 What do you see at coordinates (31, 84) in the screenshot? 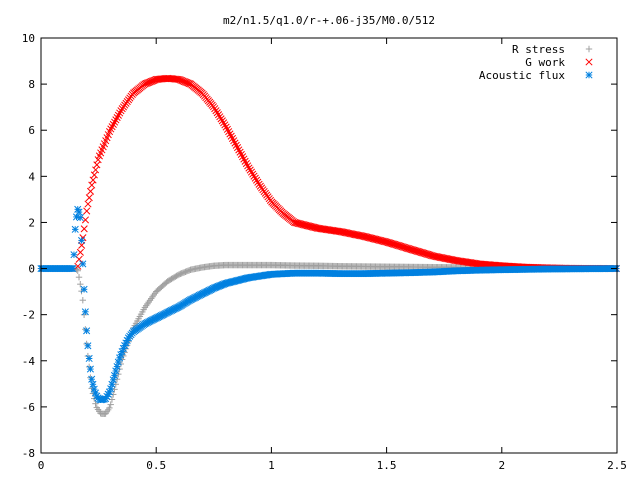
I see `y-tick-label: 8` at bounding box center [31, 84].